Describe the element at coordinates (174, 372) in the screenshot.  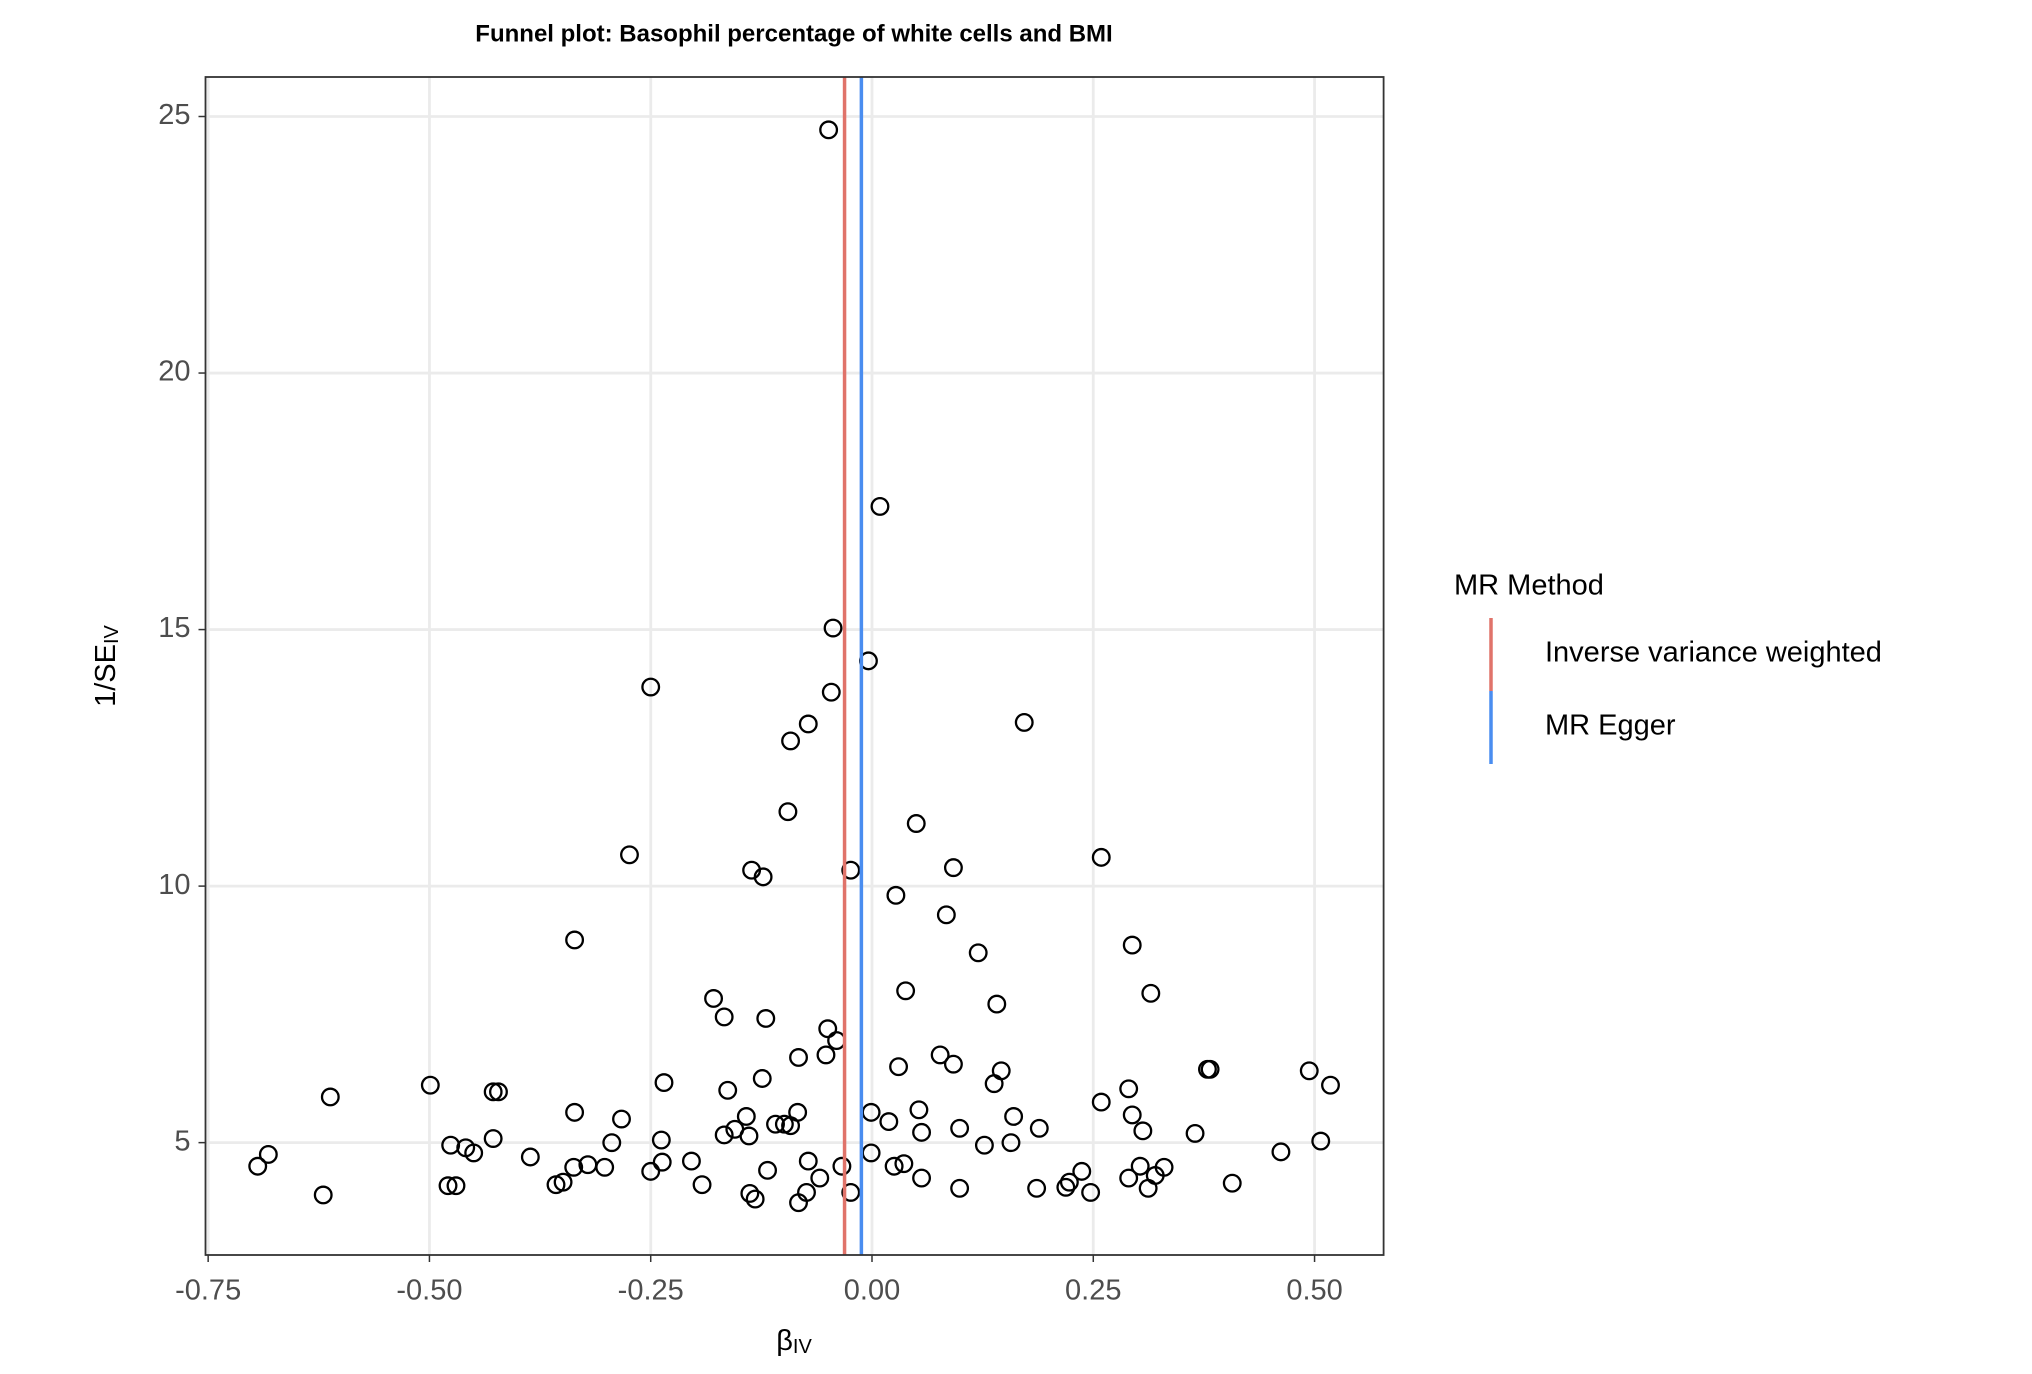
I see `y-tick-label: 20` at that location.